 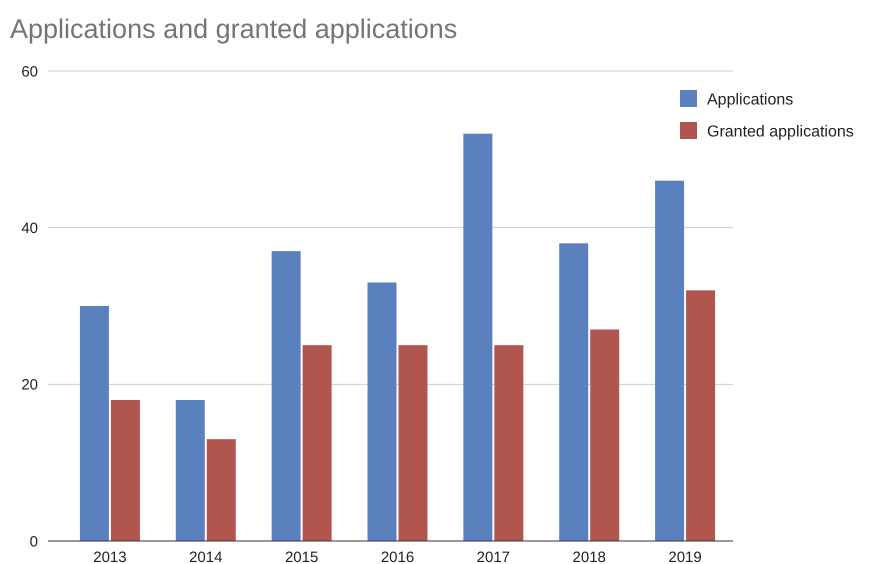 I want to click on y-tick-label: 40, so click(x=29, y=228).